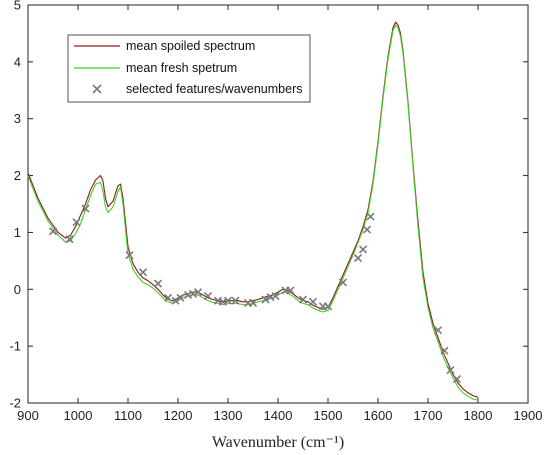  What do you see at coordinates (378, 415) in the screenshot?
I see `x-tick-label: 1600` at bounding box center [378, 415].